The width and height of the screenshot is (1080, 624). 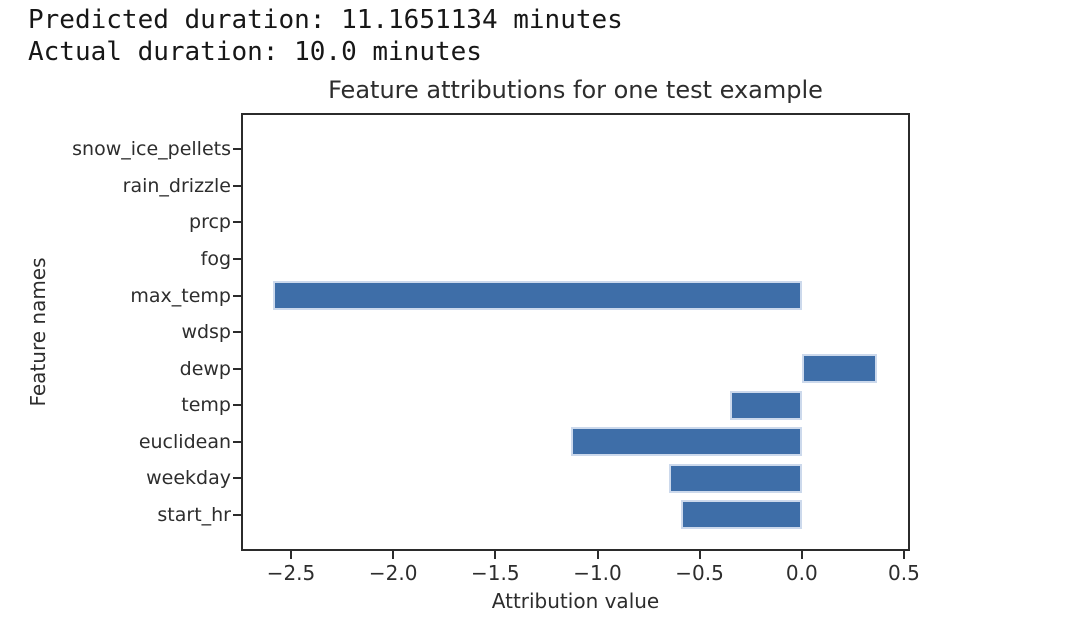 I want to click on y-tick-mark-wdsp, so click(x=237, y=332).